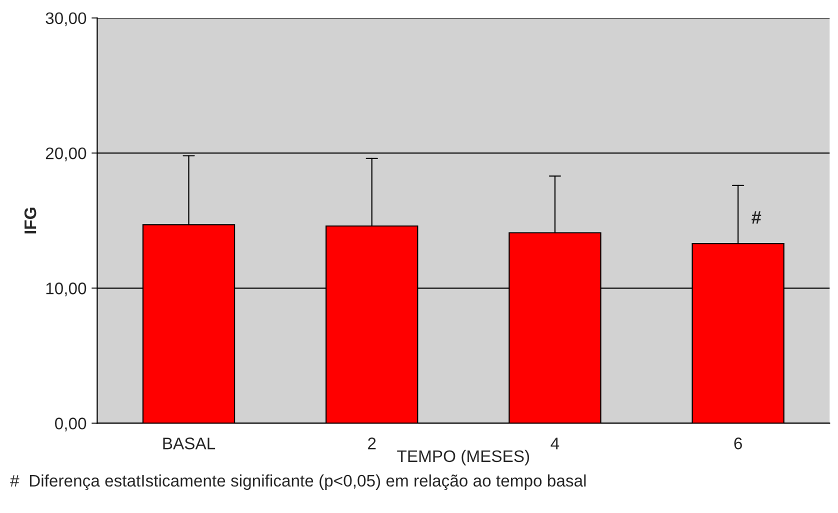 This screenshot has width=838, height=513. What do you see at coordinates (298, 482) in the screenshot?
I see `text: # Diferença estatIsticamente significante (p<0,05) em relação ao tempo basal` at bounding box center [298, 482].